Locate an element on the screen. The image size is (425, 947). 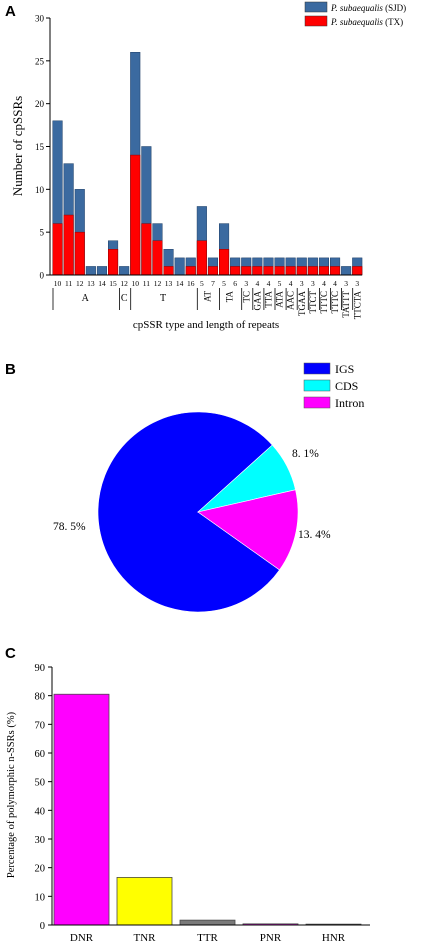
group-label: TTA is located at coordinates (268, 299).